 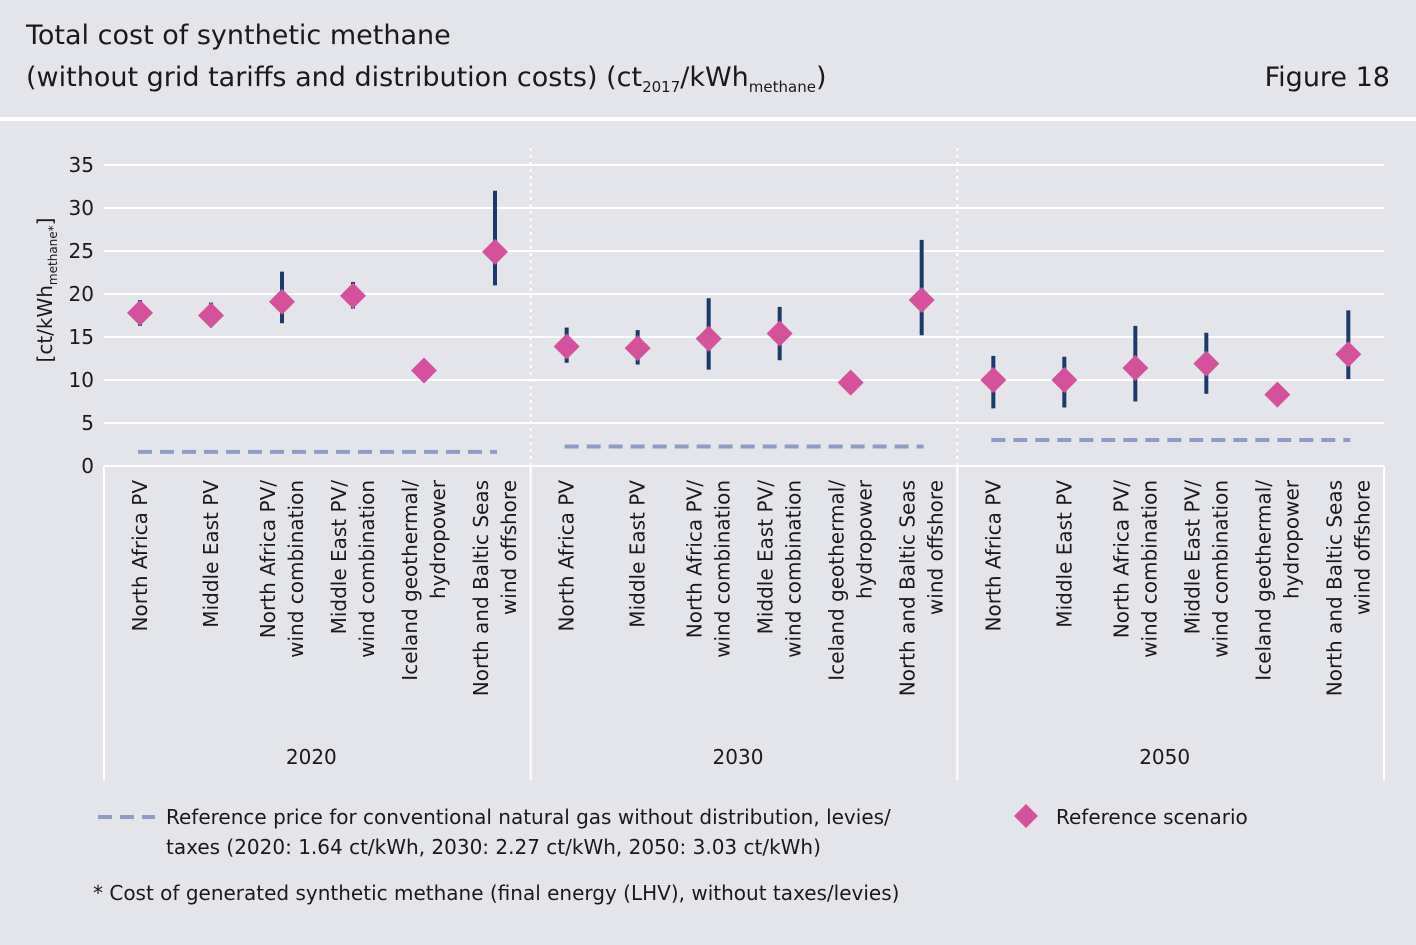 I want to click on y-axis-label: [ct/kWhmethane*], so click(x=46, y=290).